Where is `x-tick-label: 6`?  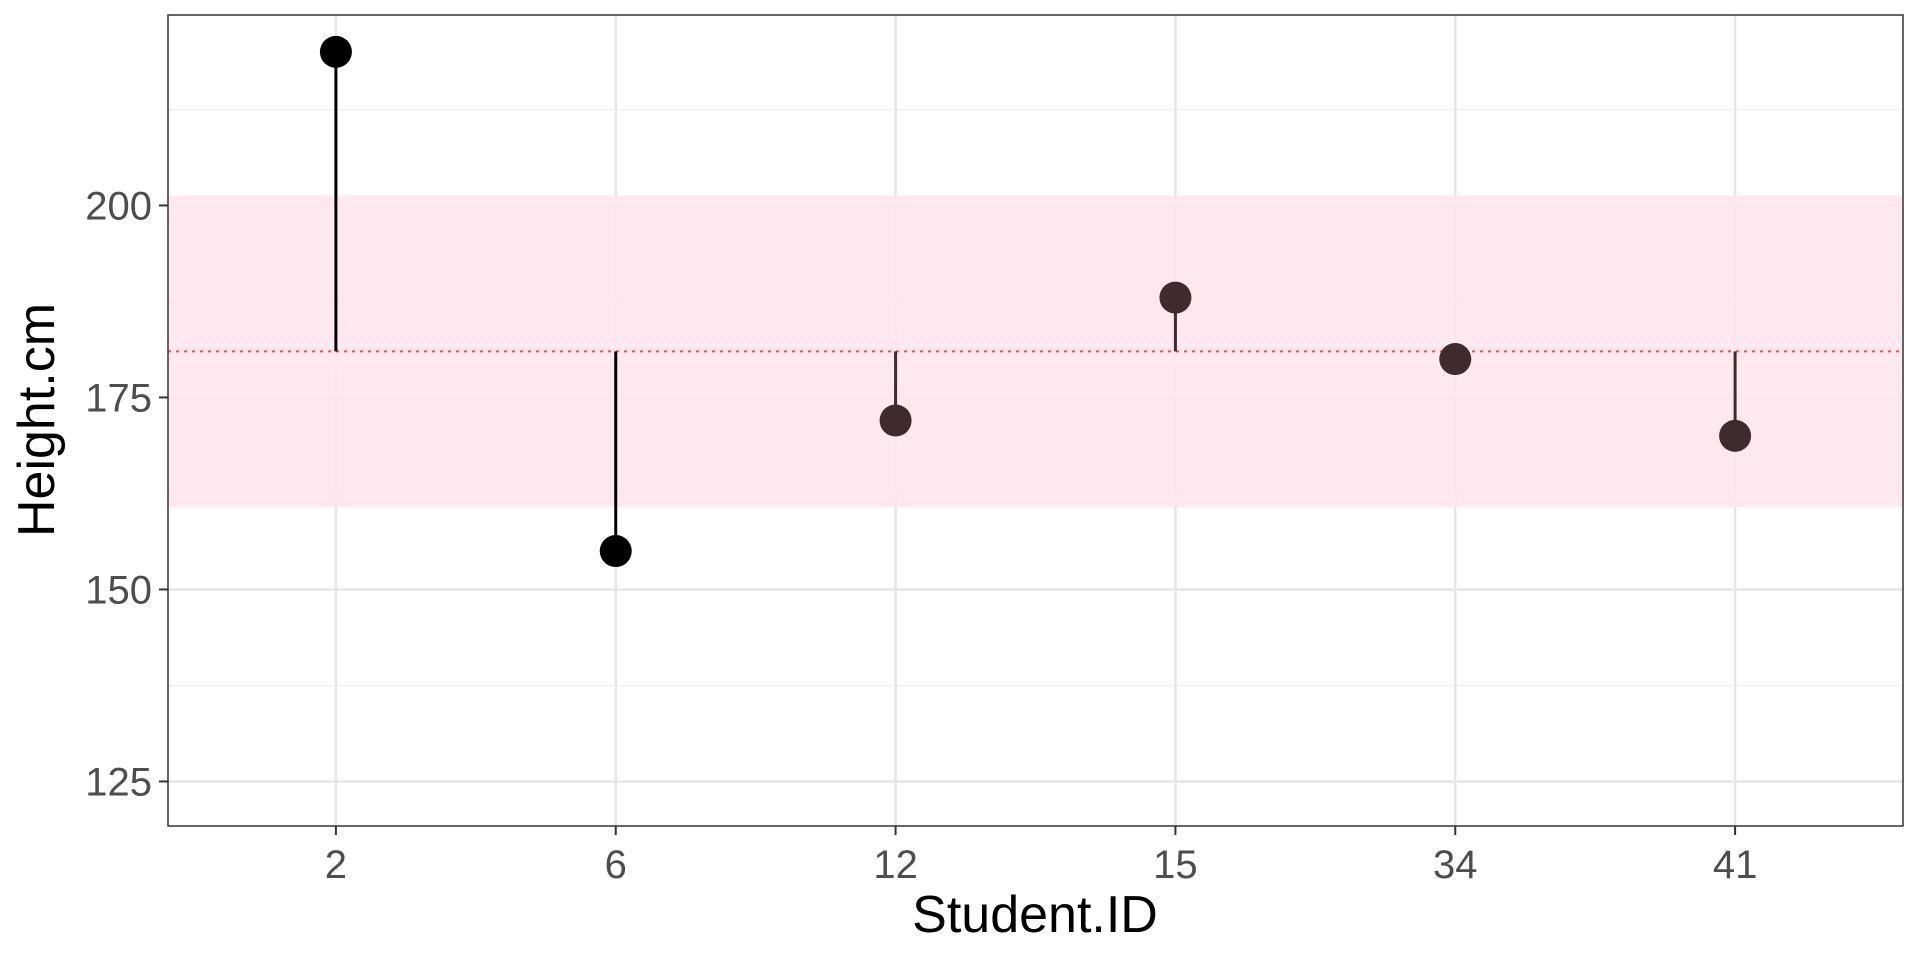 x-tick-label: 6 is located at coordinates (616, 865).